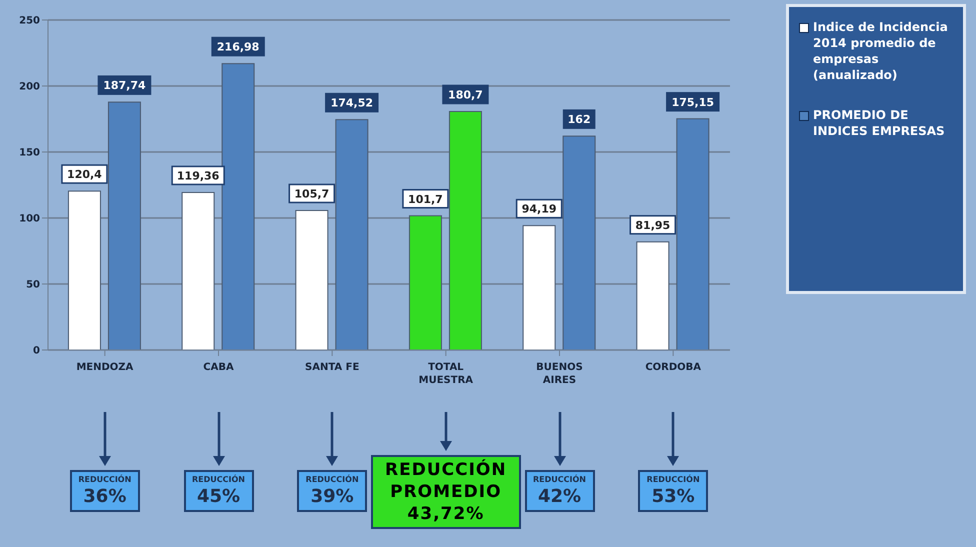 This screenshot has height=547, width=976. What do you see at coordinates (29, 21) in the screenshot?
I see `y-tick-label: 250` at bounding box center [29, 21].